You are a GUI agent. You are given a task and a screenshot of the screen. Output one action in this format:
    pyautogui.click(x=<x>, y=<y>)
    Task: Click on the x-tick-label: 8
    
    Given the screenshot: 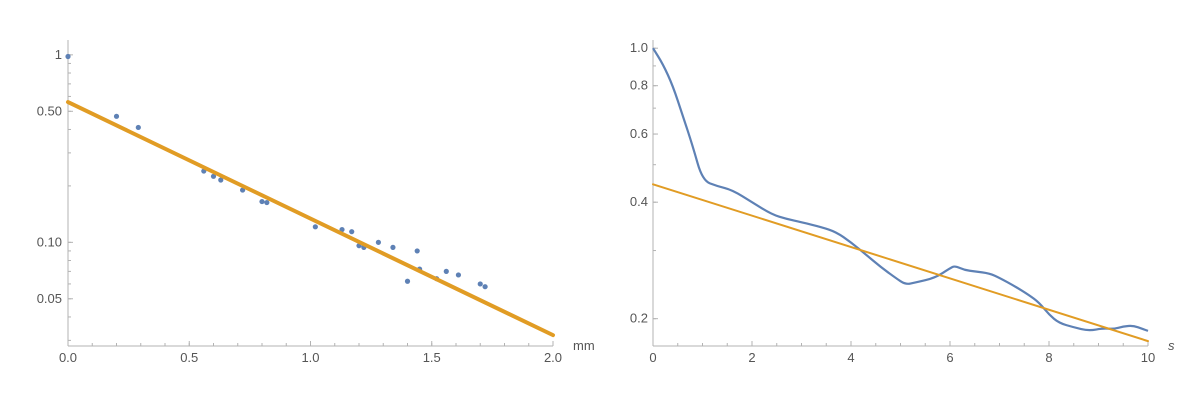 What is the action you would take?
    pyautogui.click(x=1048, y=357)
    